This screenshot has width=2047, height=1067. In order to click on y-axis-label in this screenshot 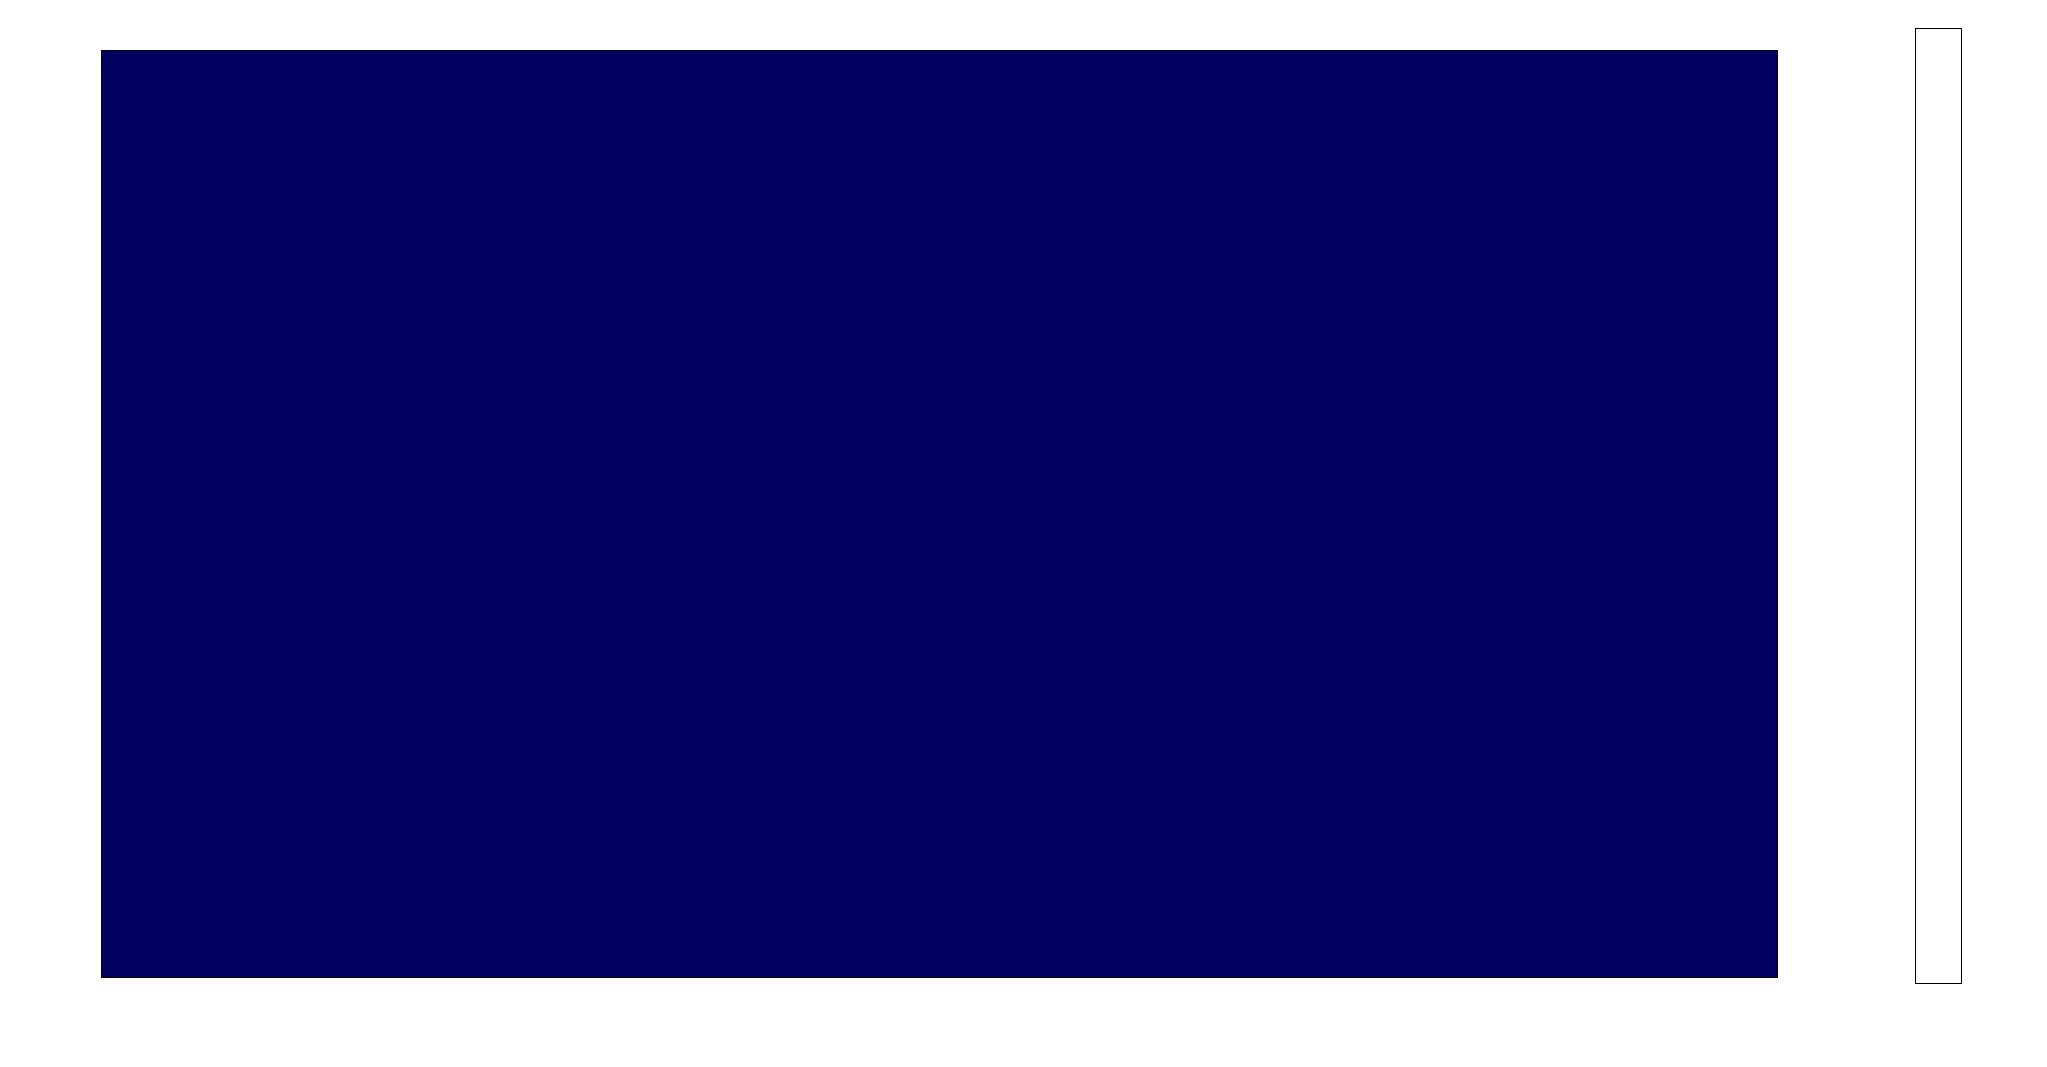, I will do `click(26, 514)`.